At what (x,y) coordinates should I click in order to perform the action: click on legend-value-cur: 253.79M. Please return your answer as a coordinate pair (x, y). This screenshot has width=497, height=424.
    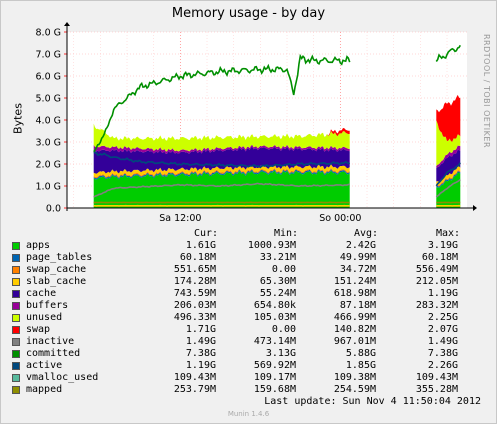
    Looking at the image, I should click on (194, 389).